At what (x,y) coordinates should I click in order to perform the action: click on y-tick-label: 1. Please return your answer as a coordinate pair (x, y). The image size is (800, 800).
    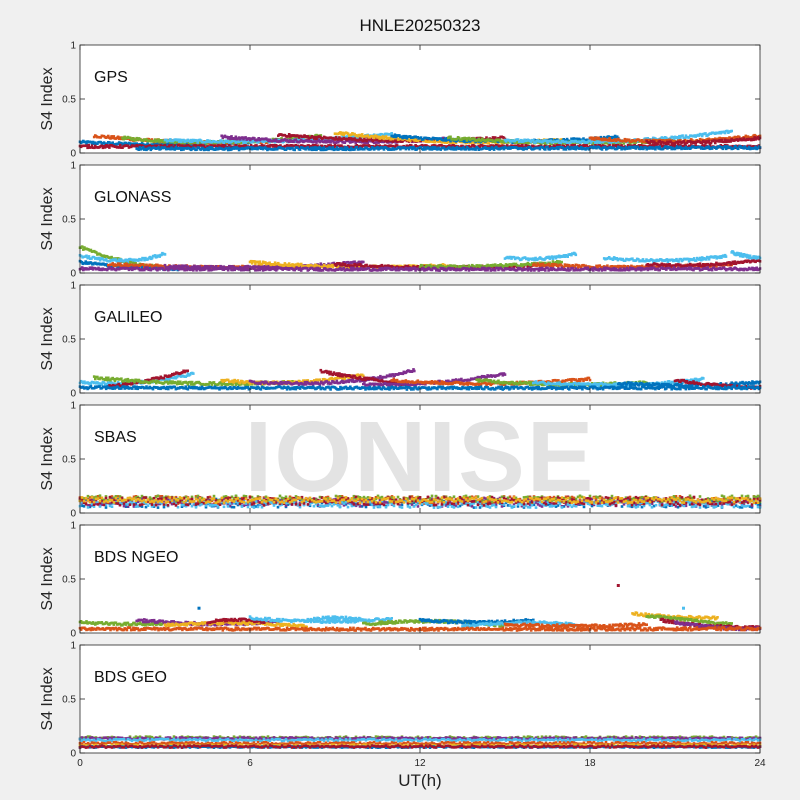
    Looking at the image, I should click on (73, 46).